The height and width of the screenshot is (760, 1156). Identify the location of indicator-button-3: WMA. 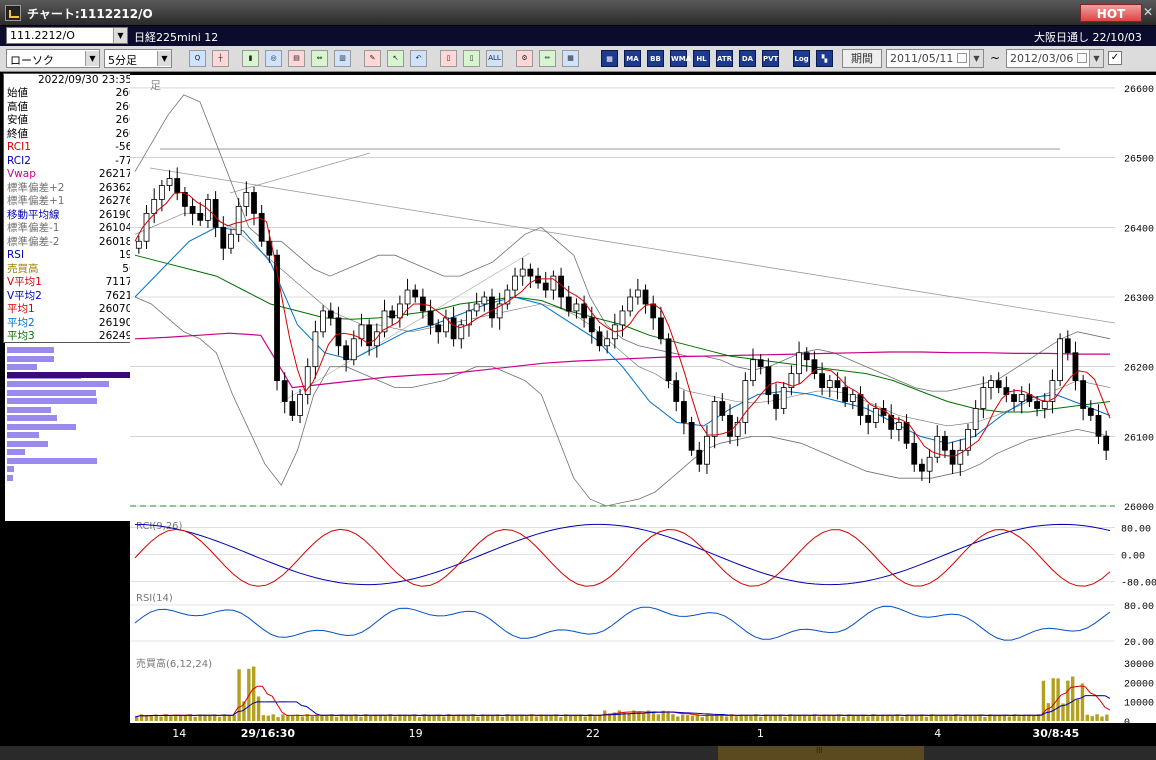
(680, 58).